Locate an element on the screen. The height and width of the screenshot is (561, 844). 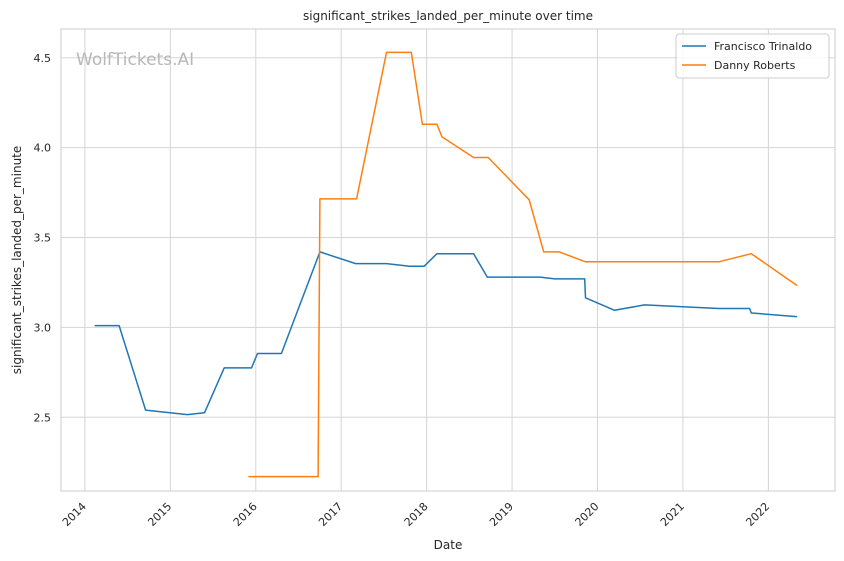
legend: Francisco Trinaldo Danny Roberts is located at coordinates (752, 56).